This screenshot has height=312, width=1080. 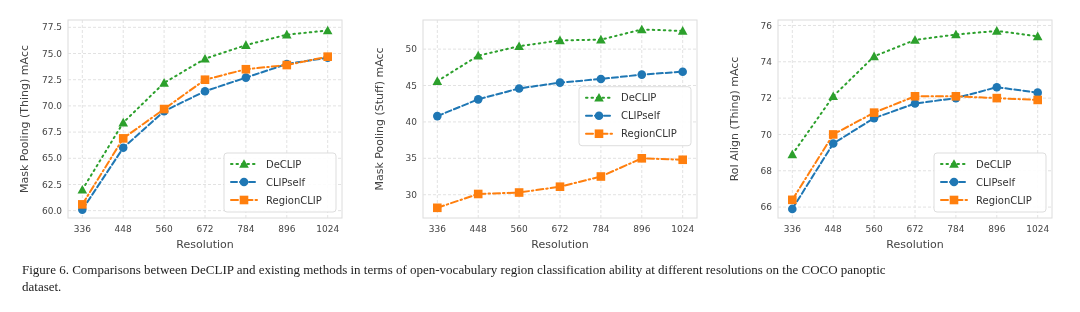 I want to click on y-tick-label: 30, so click(x=411, y=194).